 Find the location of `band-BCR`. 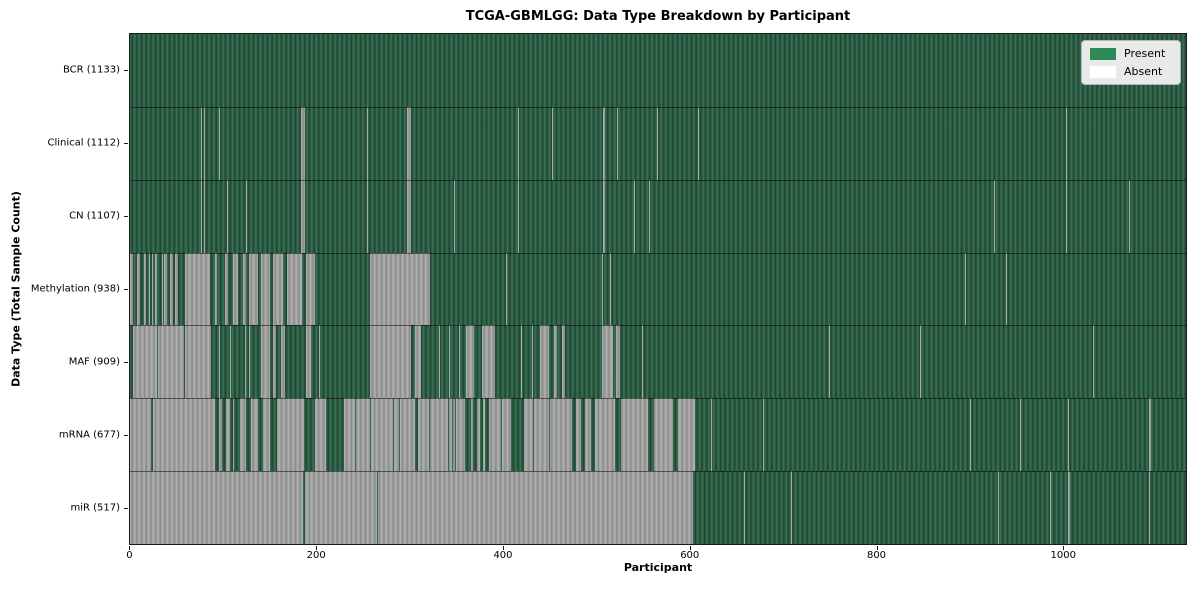

band-BCR is located at coordinates (658, 70).